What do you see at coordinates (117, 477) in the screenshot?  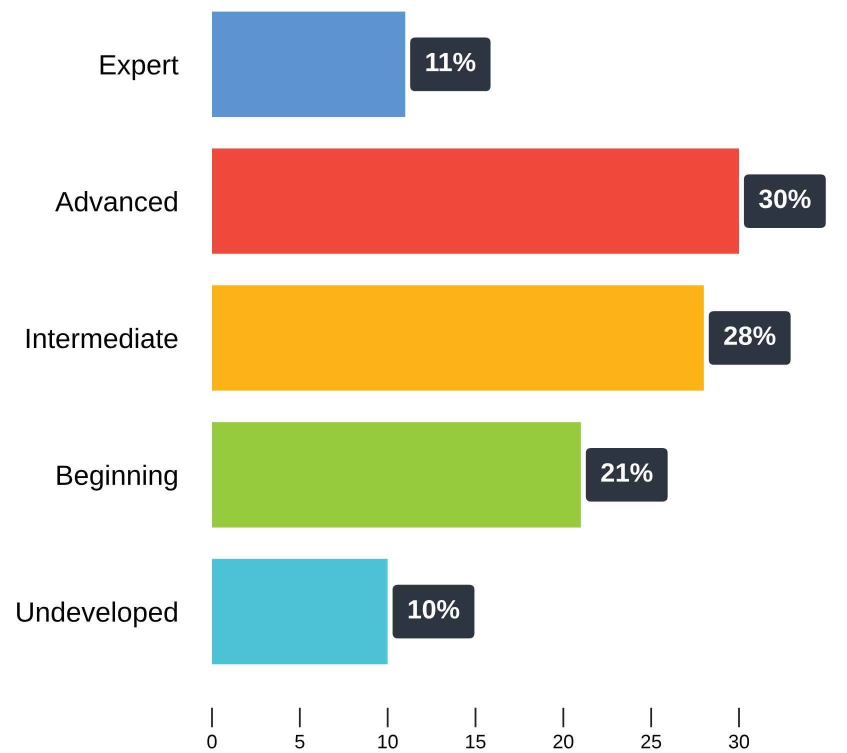 I see `y-tick-label: Beginning` at bounding box center [117, 477].